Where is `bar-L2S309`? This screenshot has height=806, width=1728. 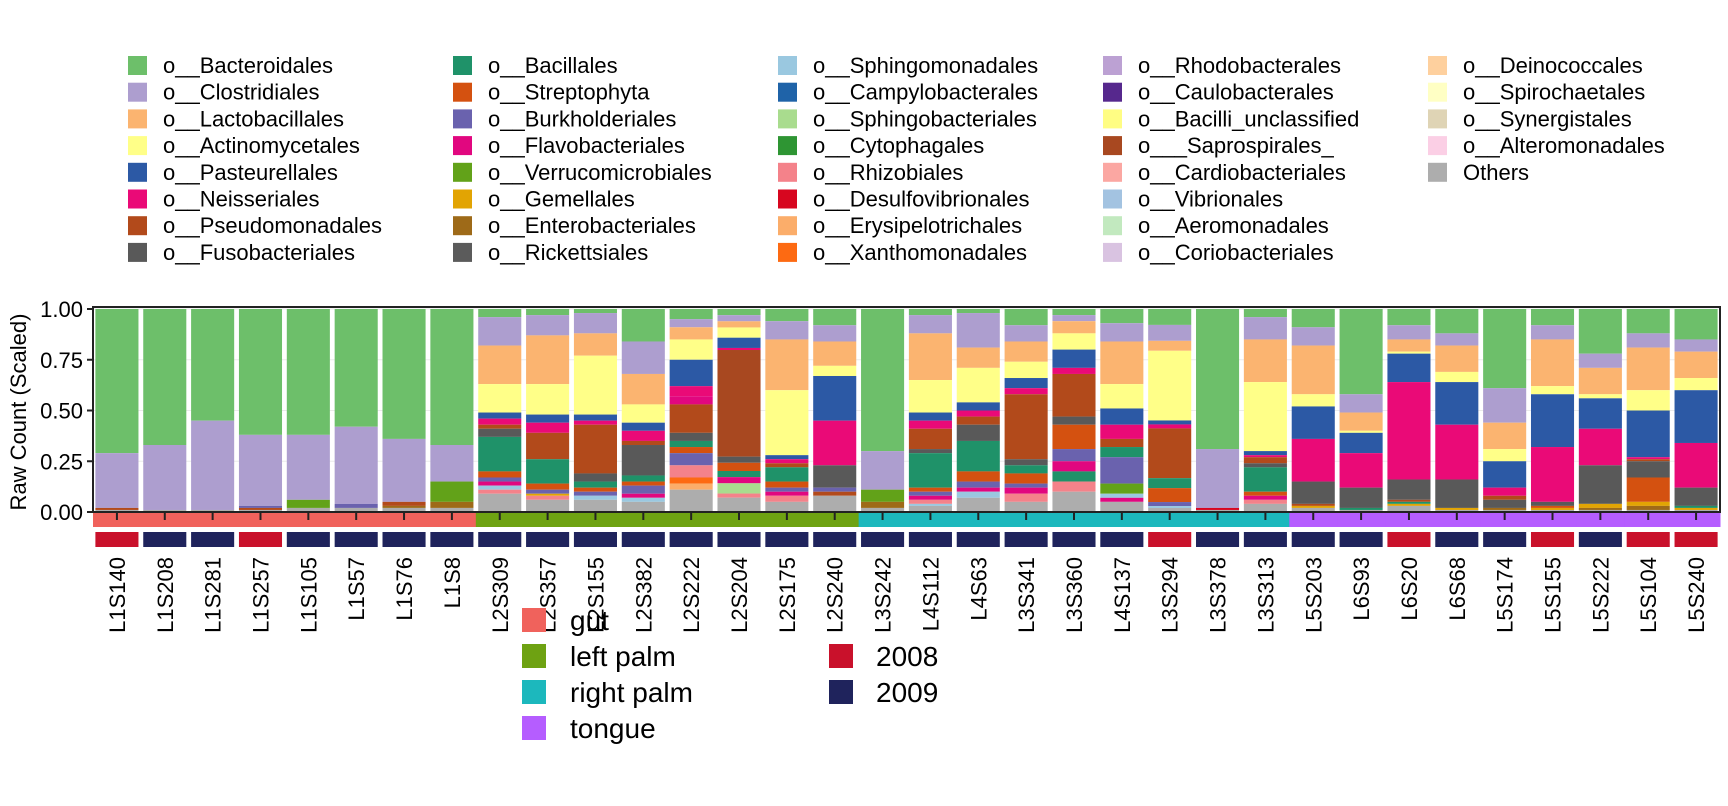 bar-L2S309 is located at coordinates (499, 410).